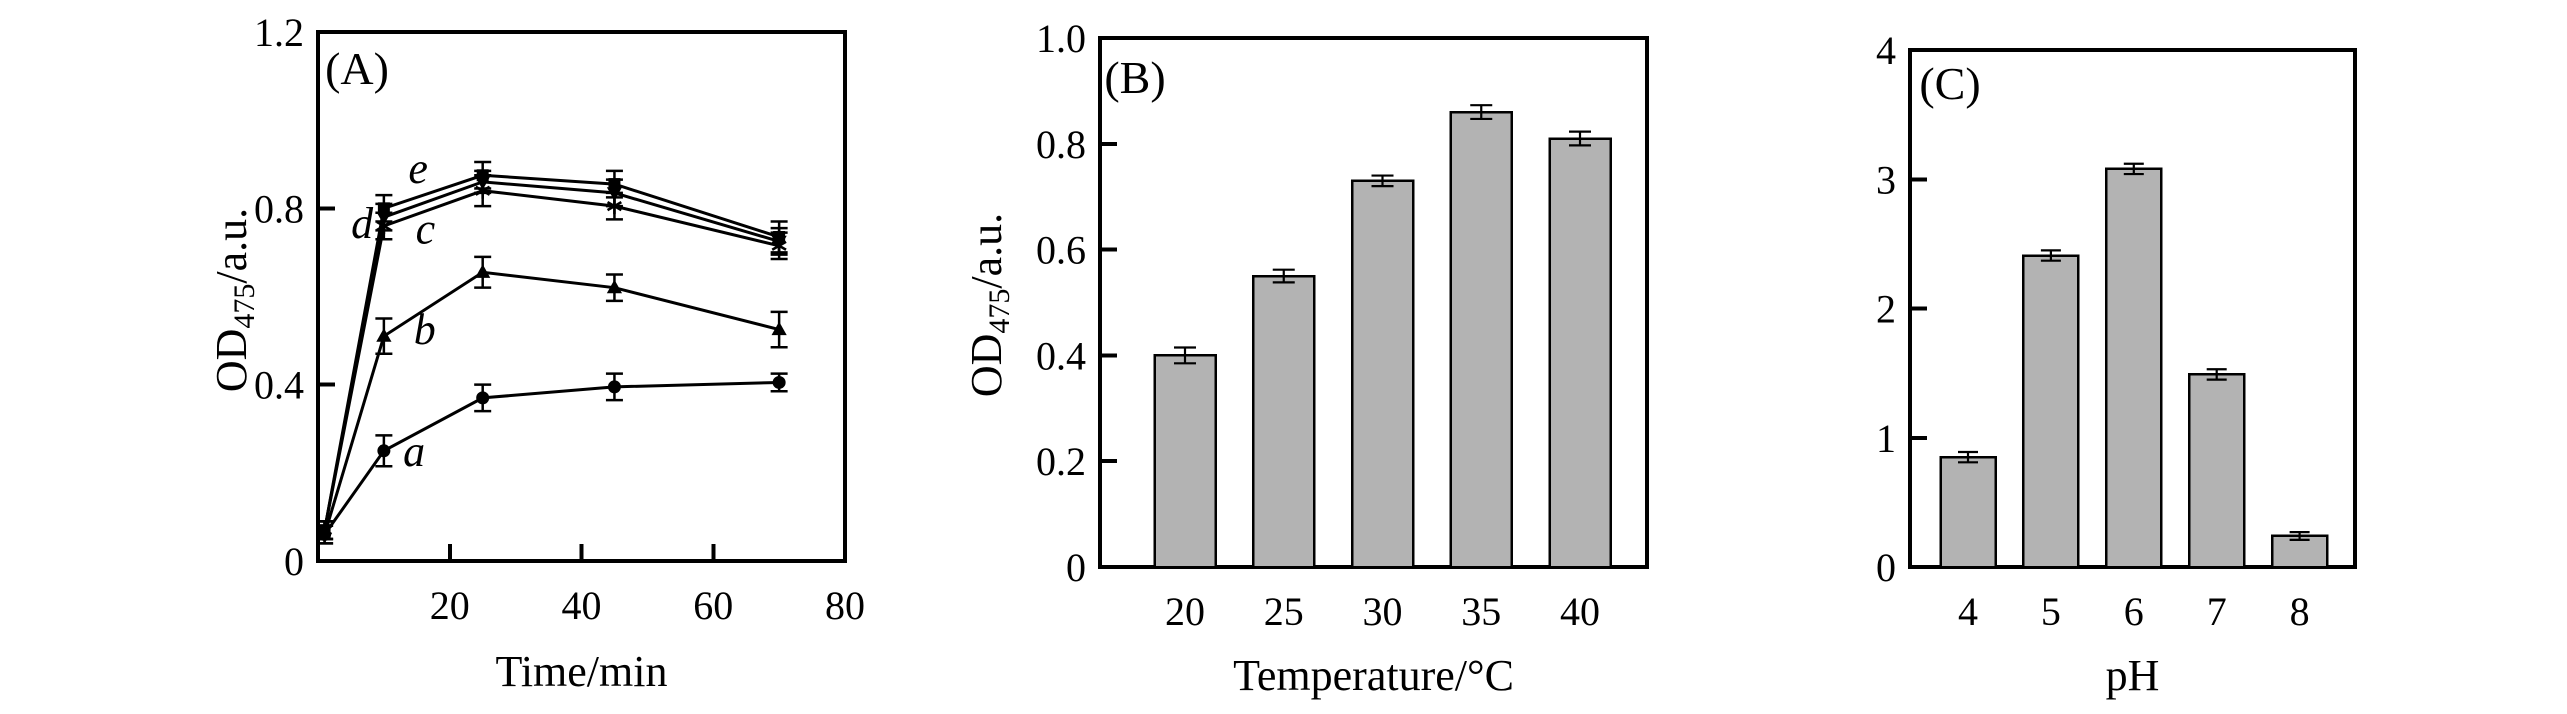  I want to click on y-tick-label: 0.2, so click(1061, 461).